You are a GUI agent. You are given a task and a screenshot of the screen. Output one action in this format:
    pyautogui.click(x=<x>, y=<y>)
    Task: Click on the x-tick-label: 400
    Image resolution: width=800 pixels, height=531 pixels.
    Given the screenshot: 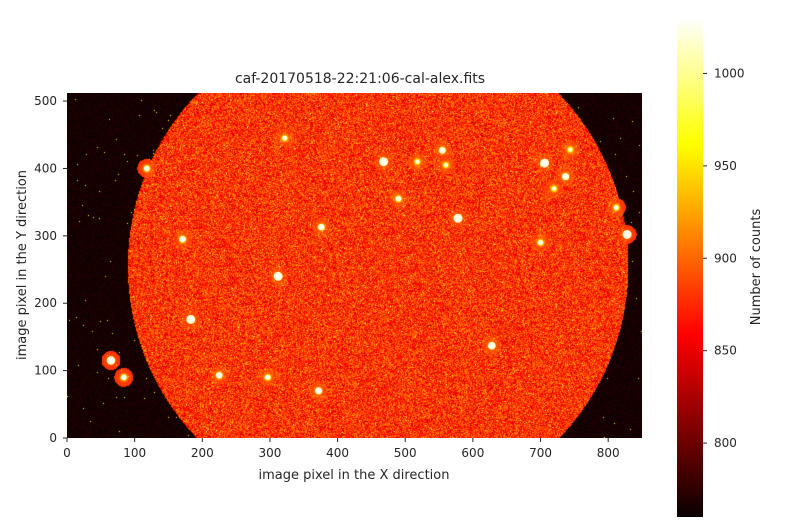 What is the action you would take?
    pyautogui.click(x=337, y=453)
    